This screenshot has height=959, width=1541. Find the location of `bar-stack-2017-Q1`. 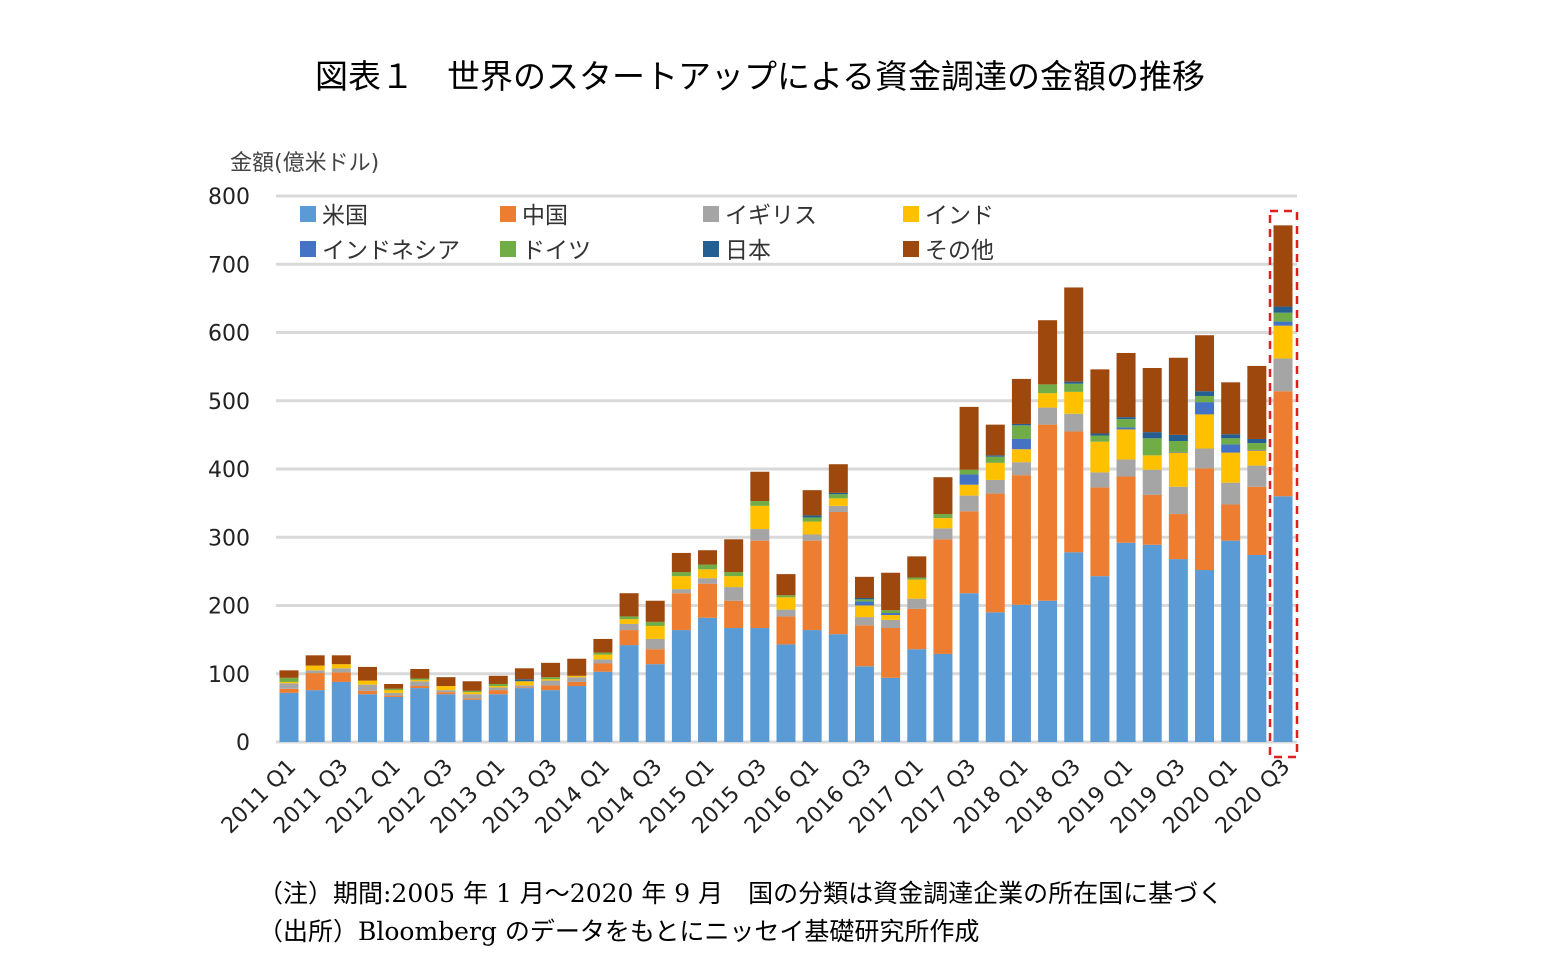

bar-stack-2017-Q1 is located at coordinates (917, 649).